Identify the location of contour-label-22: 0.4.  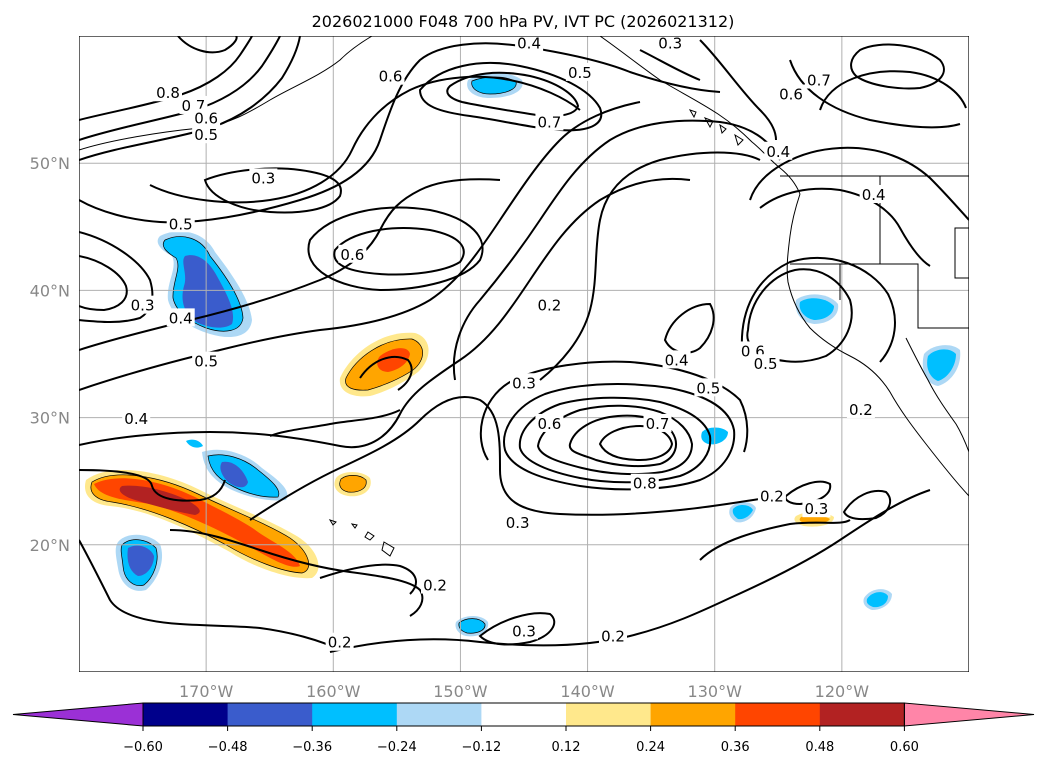
(677, 360).